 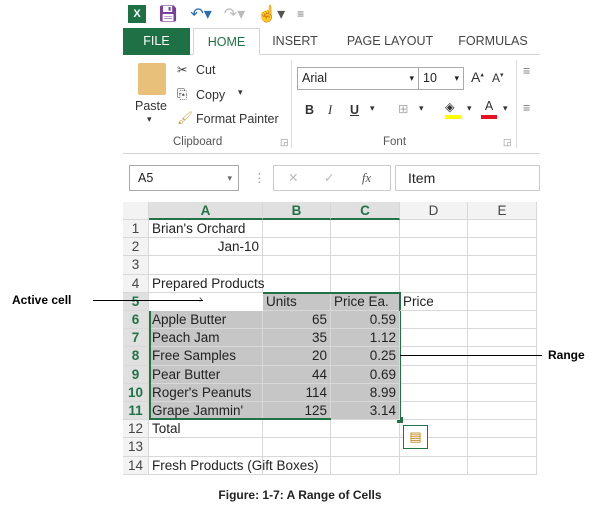 What do you see at coordinates (502, 265) in the screenshot?
I see `cell-E3` at bounding box center [502, 265].